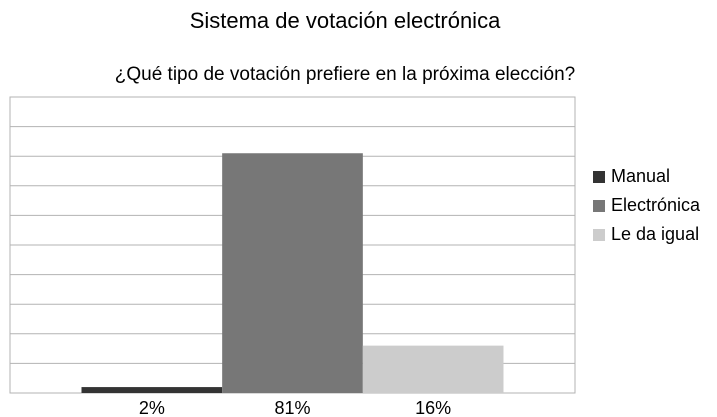 The width and height of the screenshot is (717, 417). I want to click on legend-label: Manual, so click(640, 176).